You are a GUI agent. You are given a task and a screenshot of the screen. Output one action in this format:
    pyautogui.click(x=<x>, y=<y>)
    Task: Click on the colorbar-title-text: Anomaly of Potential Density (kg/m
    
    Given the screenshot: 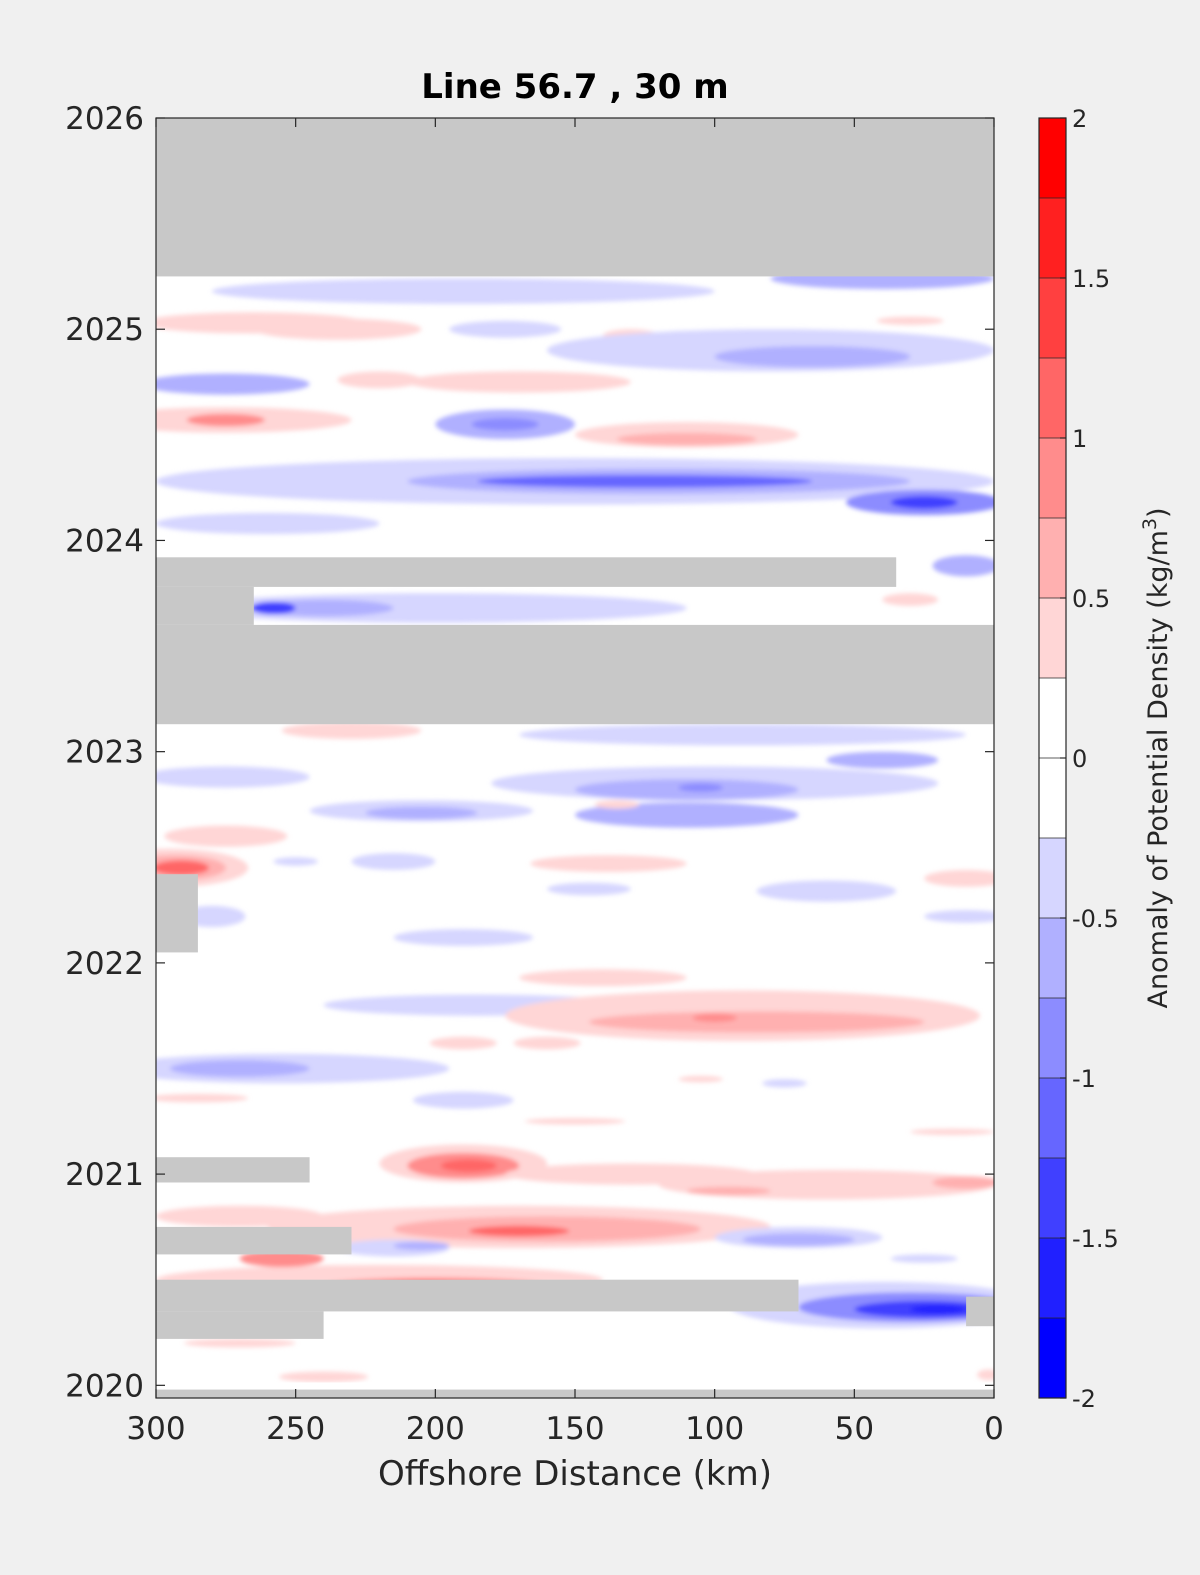 What is the action you would take?
    pyautogui.click(x=1158, y=769)
    